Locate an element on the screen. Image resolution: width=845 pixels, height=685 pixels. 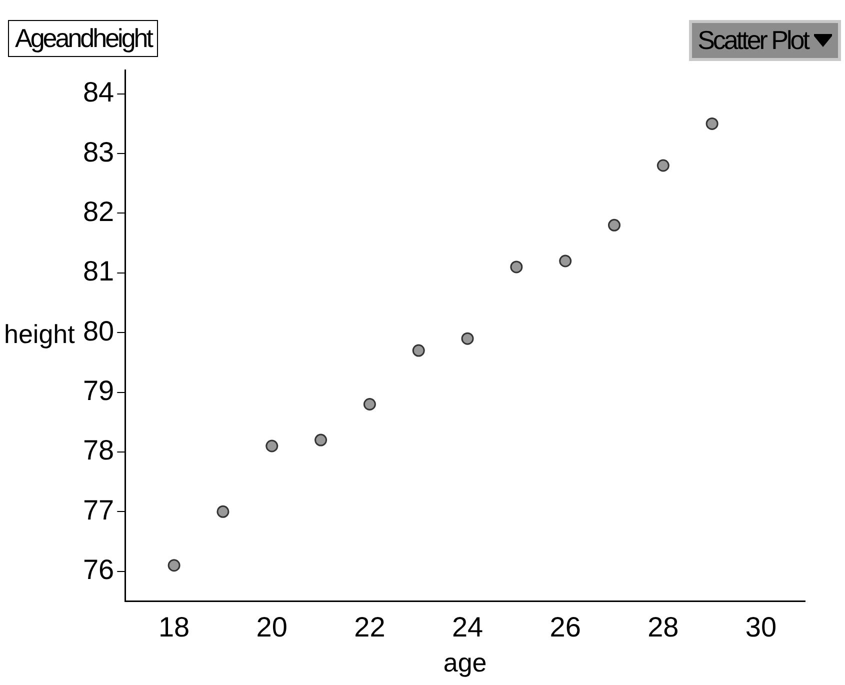
x-tick-label: 30 is located at coordinates (761, 627).